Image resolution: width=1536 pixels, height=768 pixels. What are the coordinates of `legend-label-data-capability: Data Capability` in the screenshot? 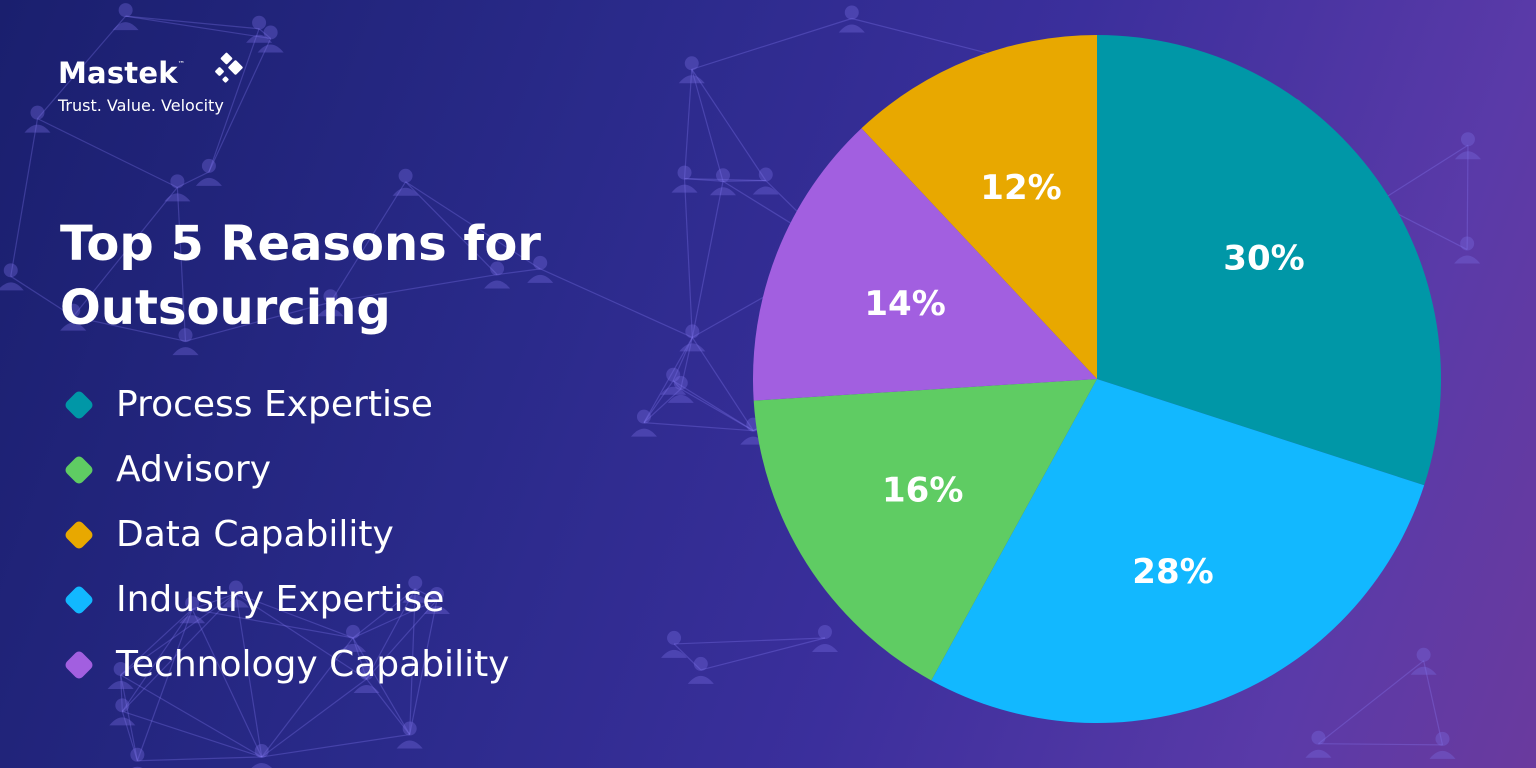 It's located at (255, 534).